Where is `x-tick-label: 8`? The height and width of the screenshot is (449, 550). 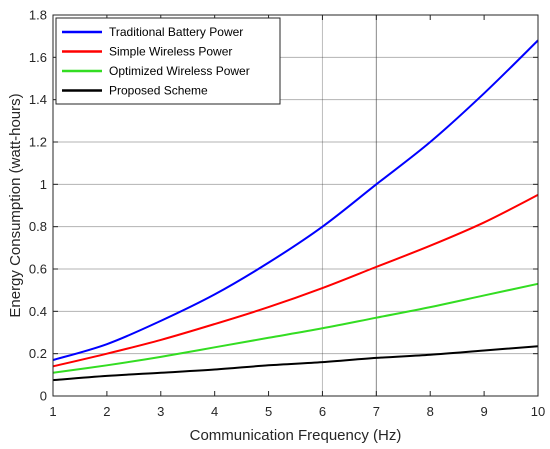
x-tick-label: 8 is located at coordinates (430, 411).